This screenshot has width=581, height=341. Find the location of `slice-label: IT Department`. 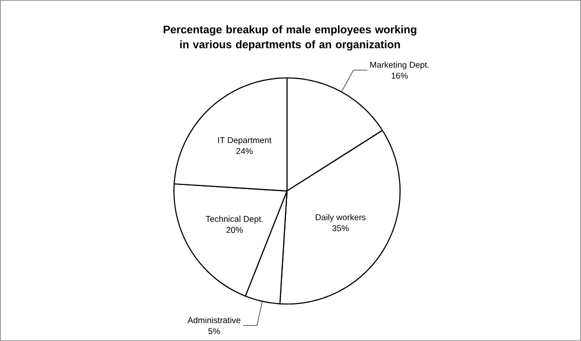

slice-label: IT Department is located at coordinates (245, 141).